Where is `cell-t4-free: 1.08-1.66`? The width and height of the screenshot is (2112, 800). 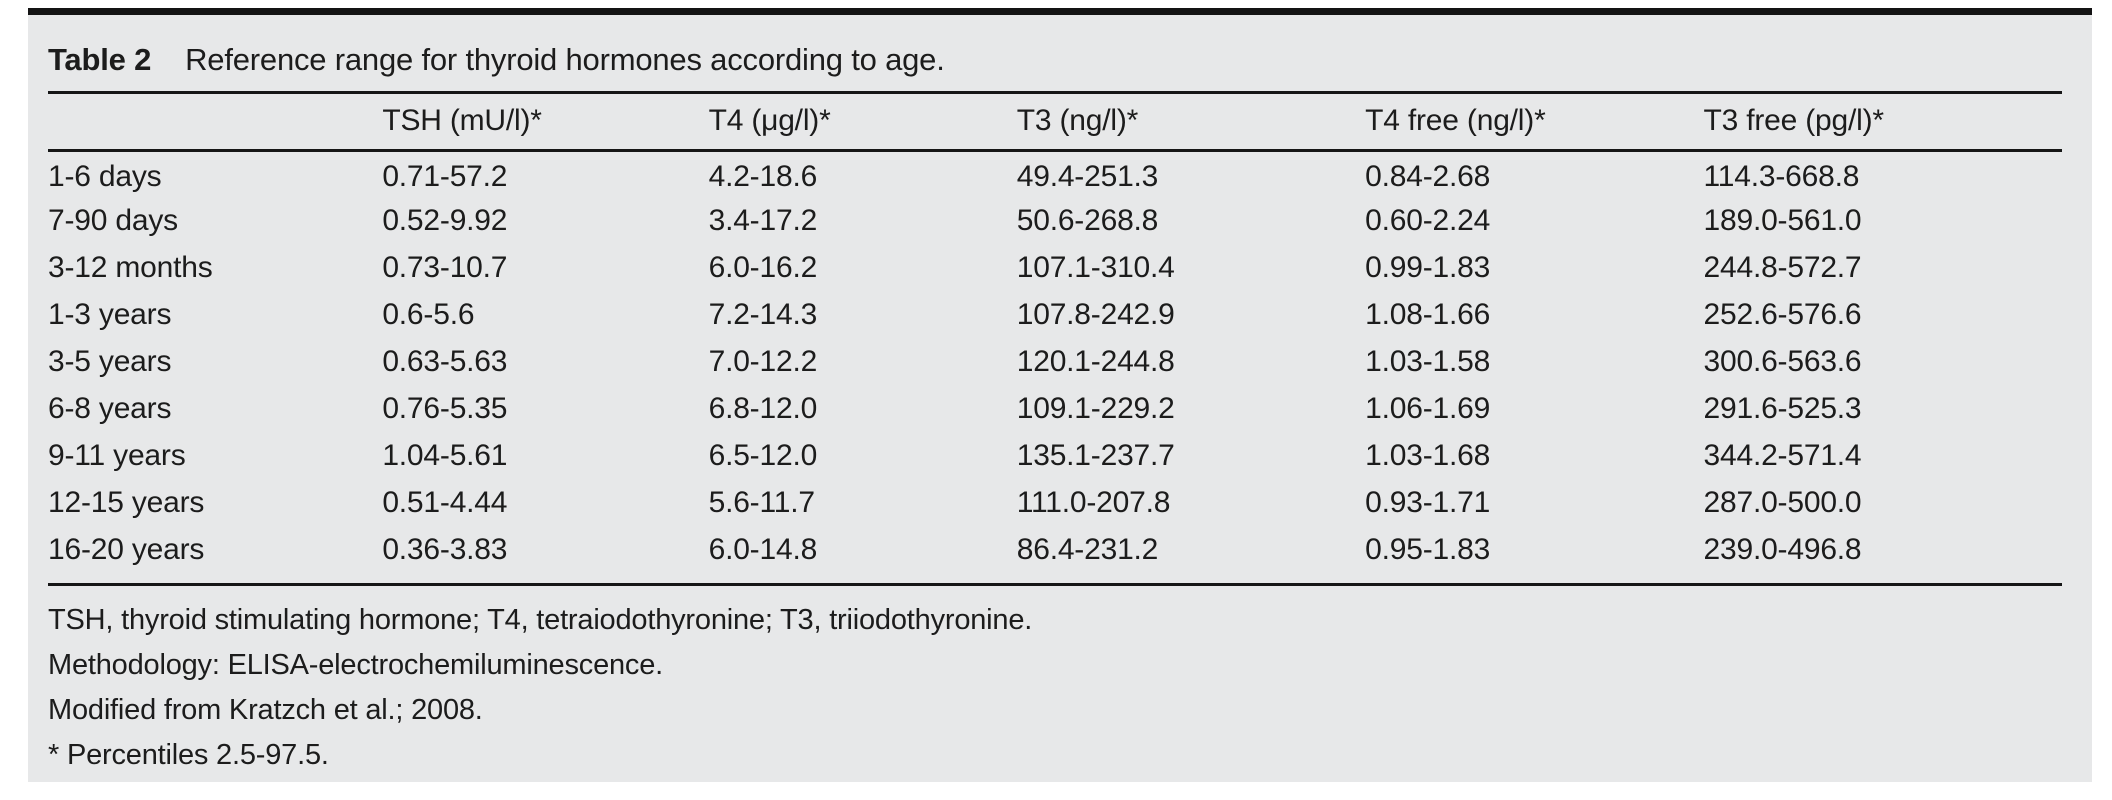 cell-t4-free: 1.08-1.66 is located at coordinates (1428, 314).